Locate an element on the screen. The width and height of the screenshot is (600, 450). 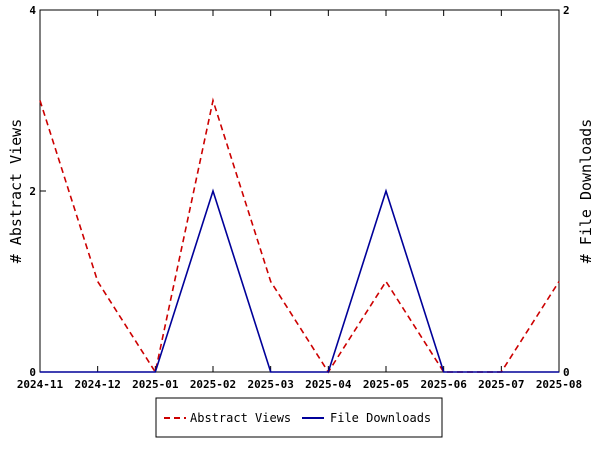
y-left-tick-label: 4 is located at coordinates (32, 10).